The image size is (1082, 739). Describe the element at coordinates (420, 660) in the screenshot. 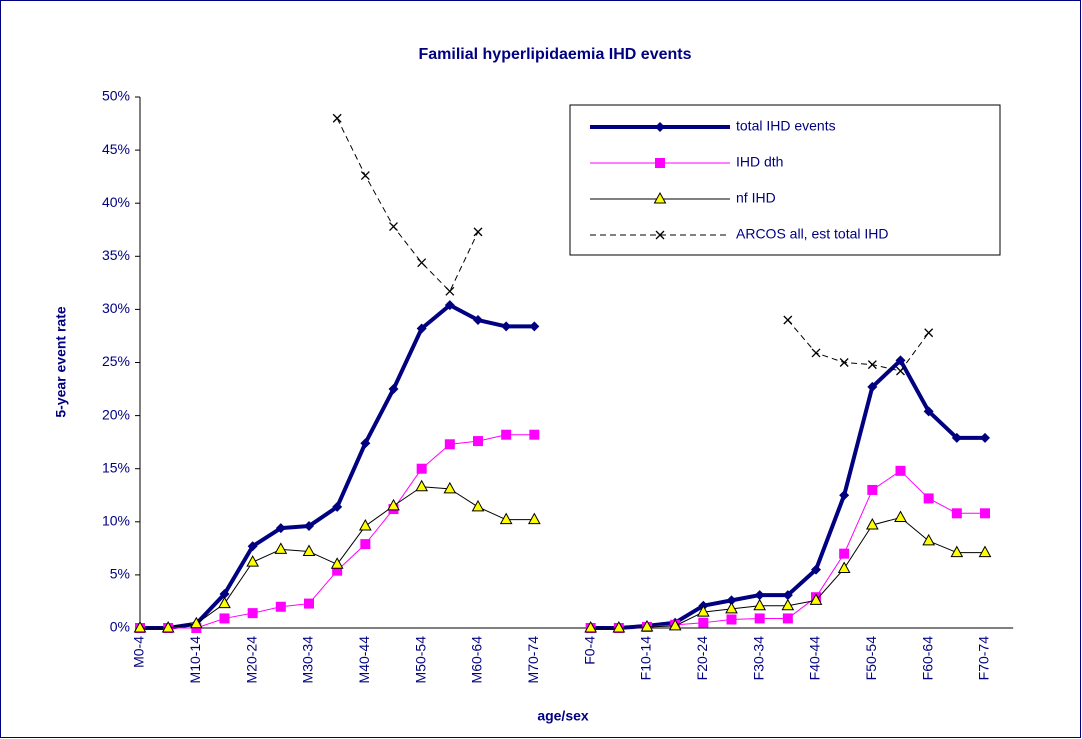

I see `x-tick-label: M50-54` at that location.